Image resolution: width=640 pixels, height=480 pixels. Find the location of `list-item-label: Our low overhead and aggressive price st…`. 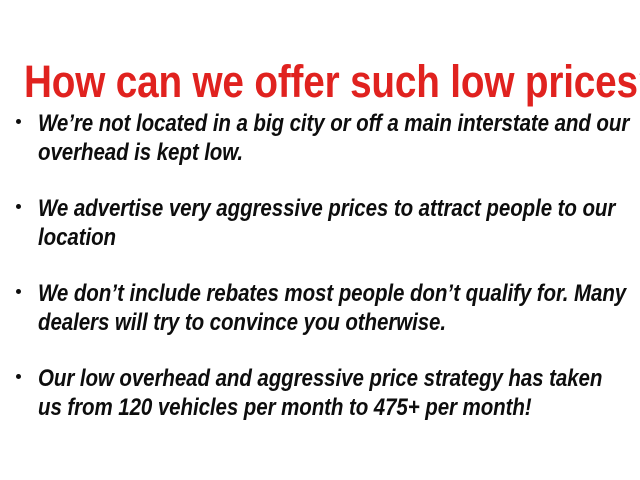

list-item-label: Our low overhead and aggressive price st… is located at coordinates (320, 393).